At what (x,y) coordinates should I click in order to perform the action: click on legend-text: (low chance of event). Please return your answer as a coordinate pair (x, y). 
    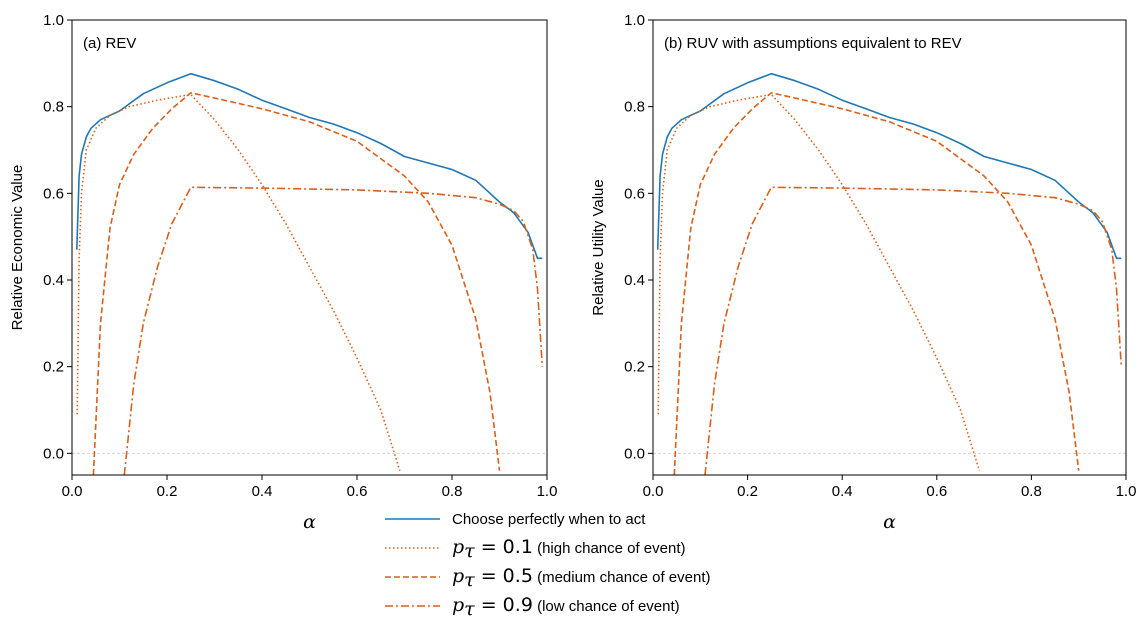
    Looking at the image, I should click on (606, 606).